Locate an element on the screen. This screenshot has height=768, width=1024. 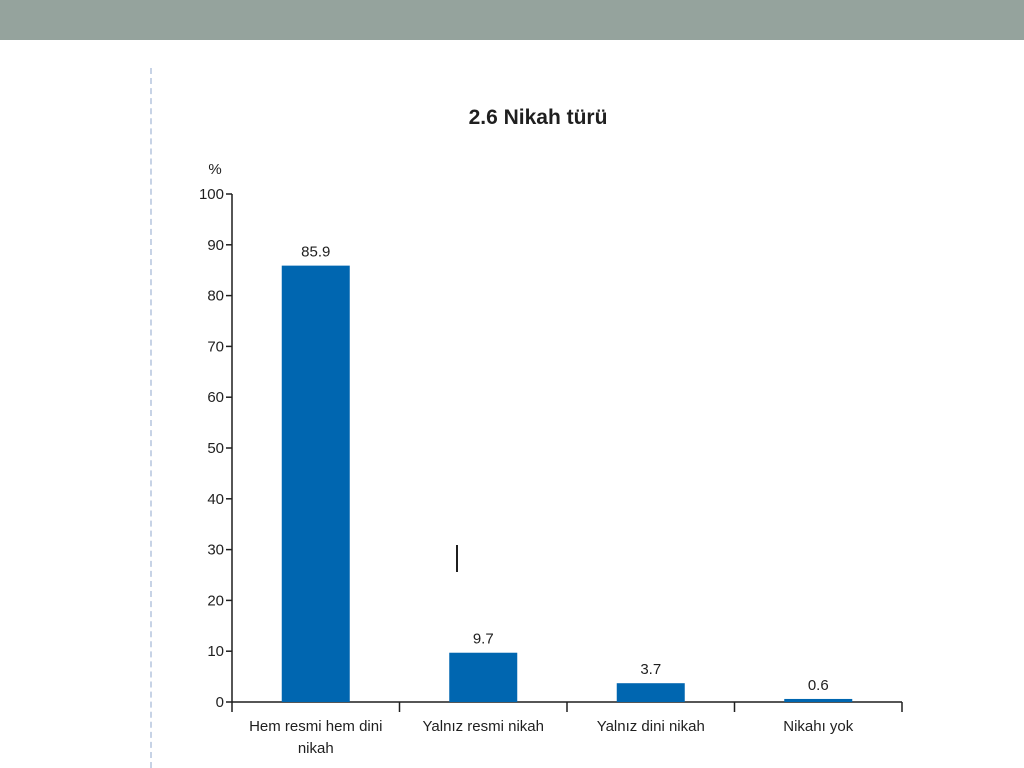
bar-value-label: 9.7 is located at coordinates (483, 639).